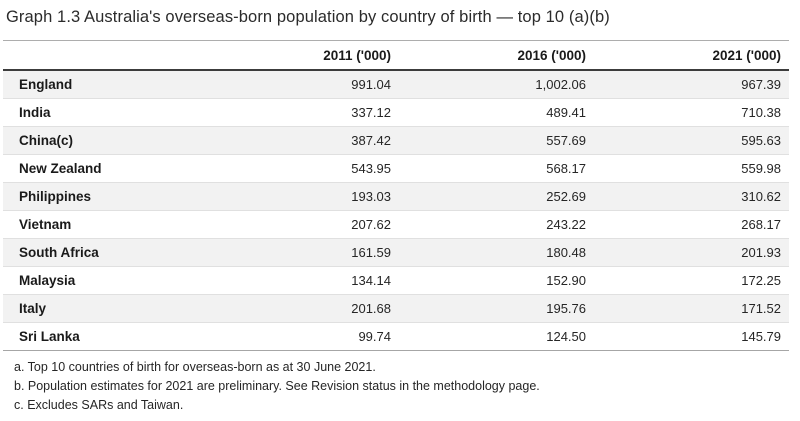  What do you see at coordinates (374, 336) in the screenshot?
I see `cell-2011: 99.74` at bounding box center [374, 336].